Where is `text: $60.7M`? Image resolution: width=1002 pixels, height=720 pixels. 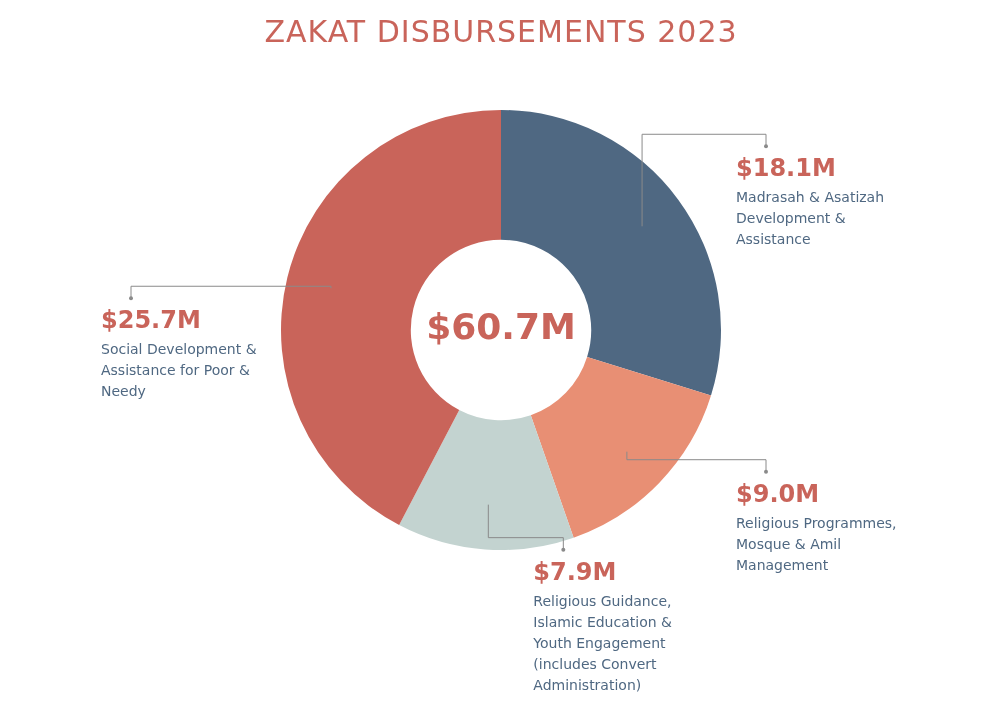 text: $60.7M is located at coordinates (501, 327).